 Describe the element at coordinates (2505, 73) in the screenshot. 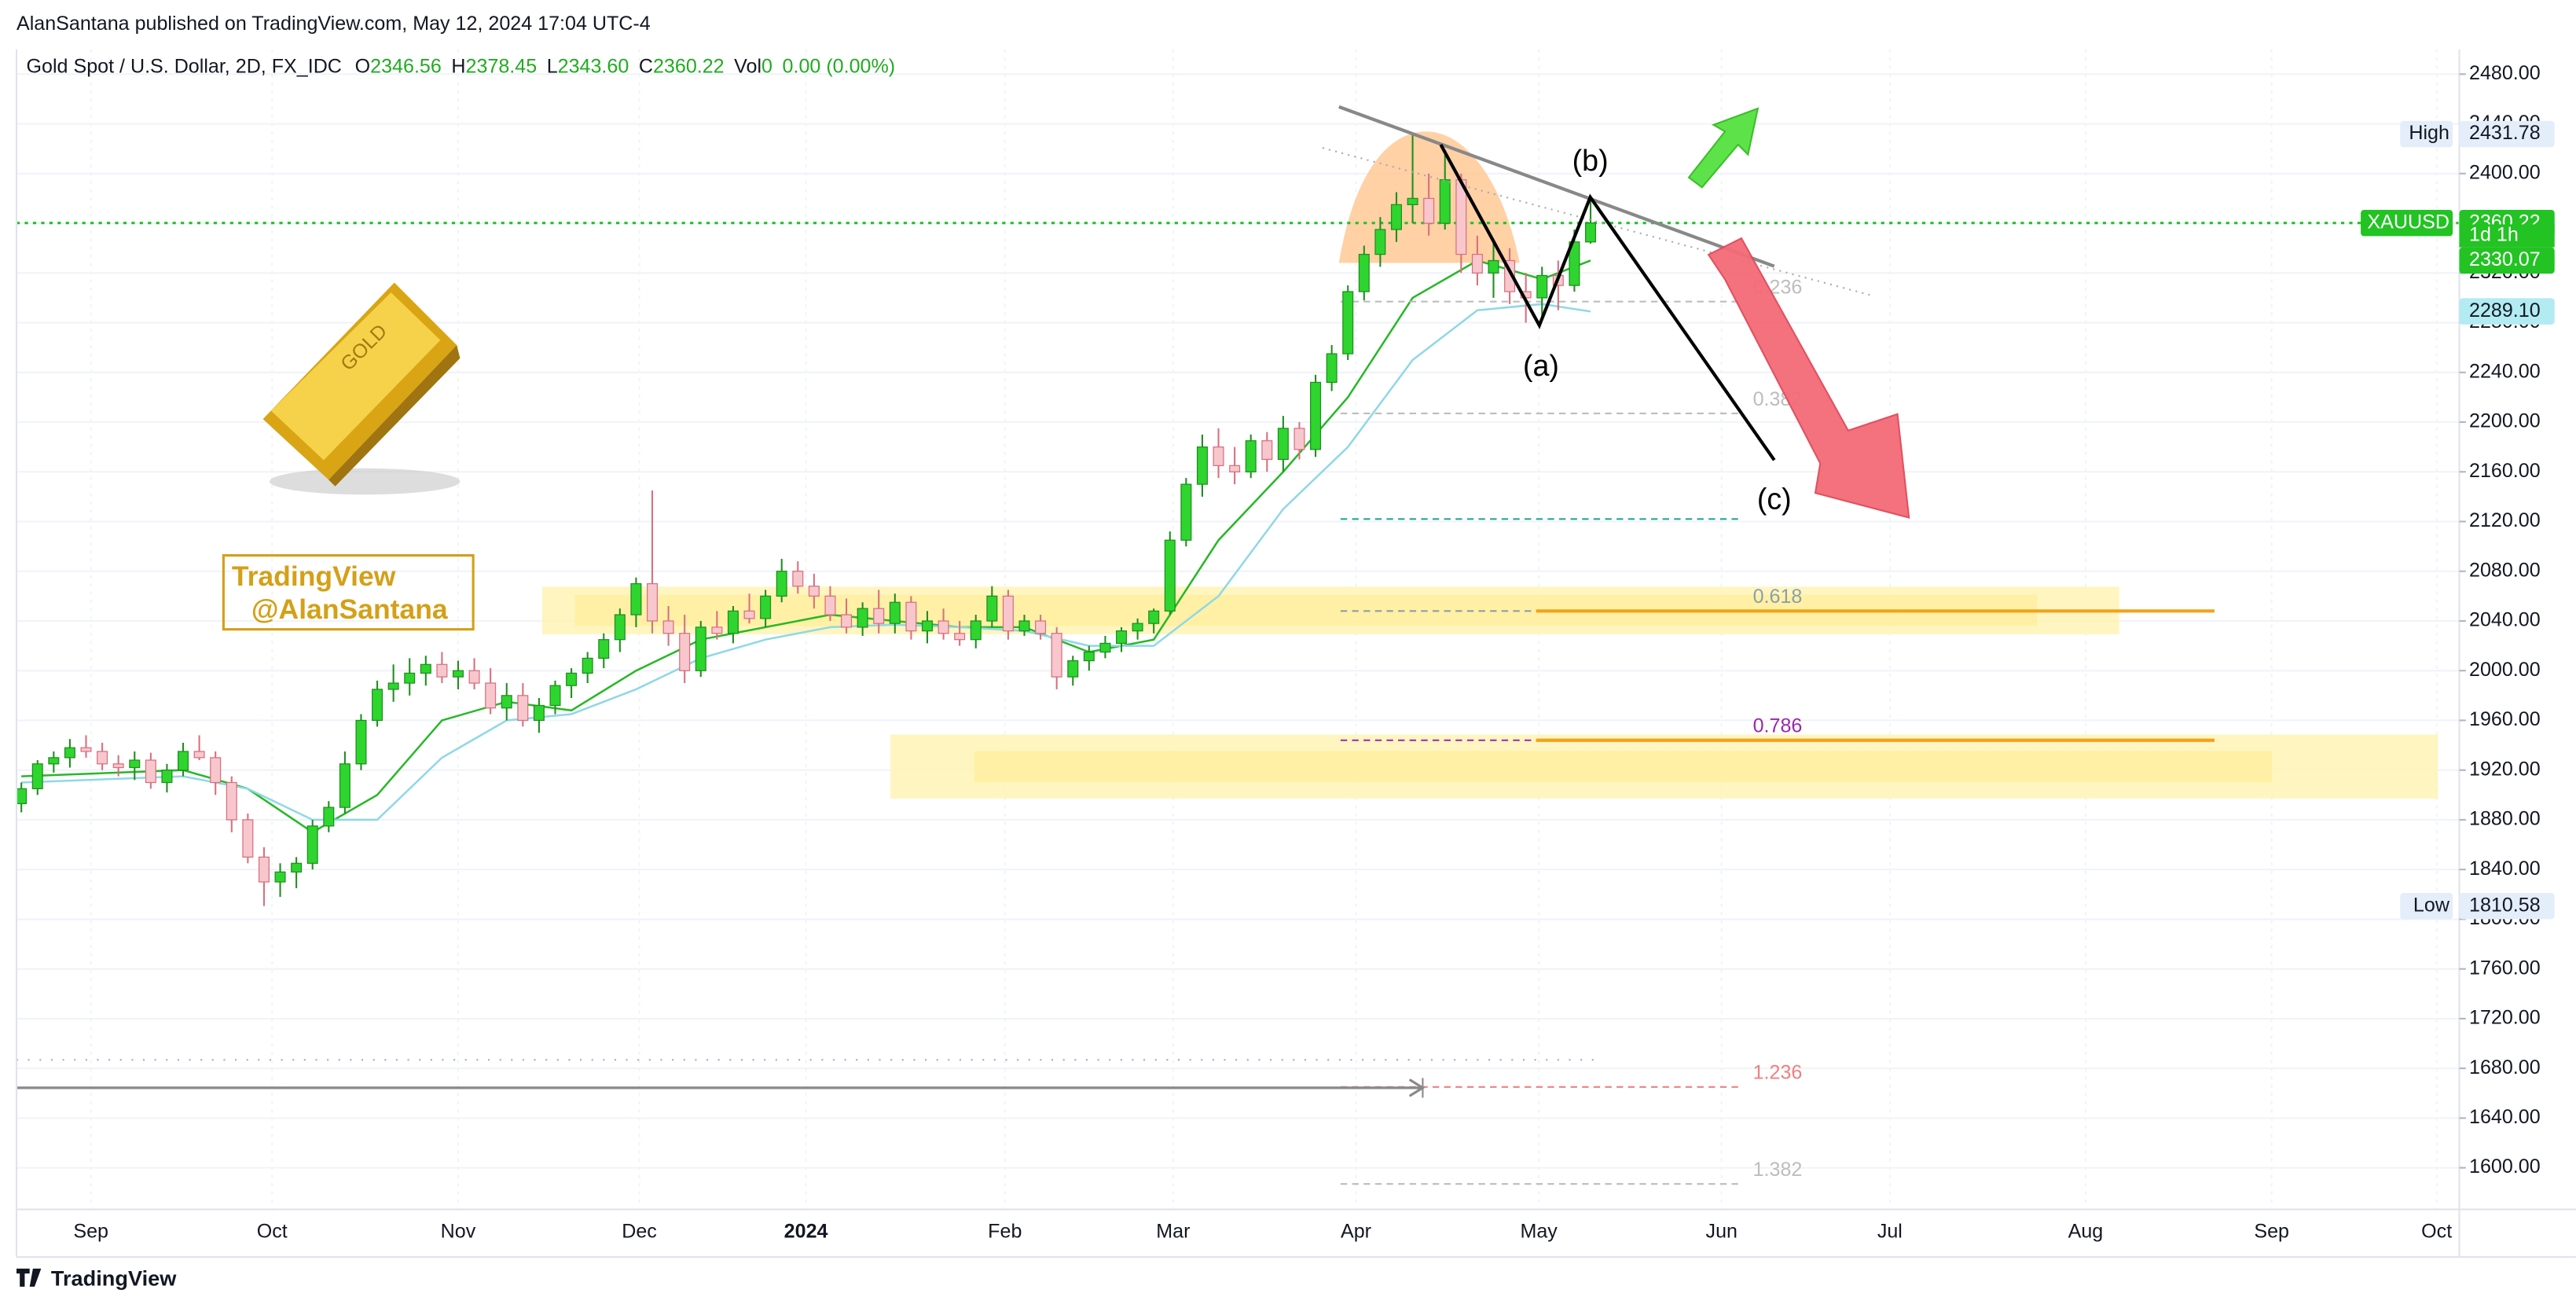

I see `y-tick-label: 2480.00` at that location.